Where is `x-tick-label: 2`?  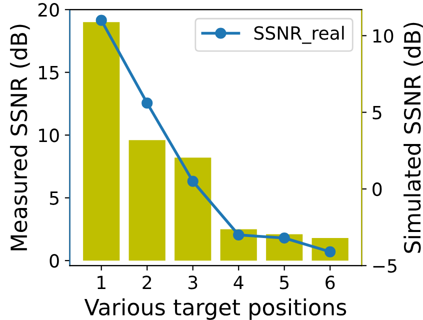
x-tick-label: 2 is located at coordinates (147, 283).